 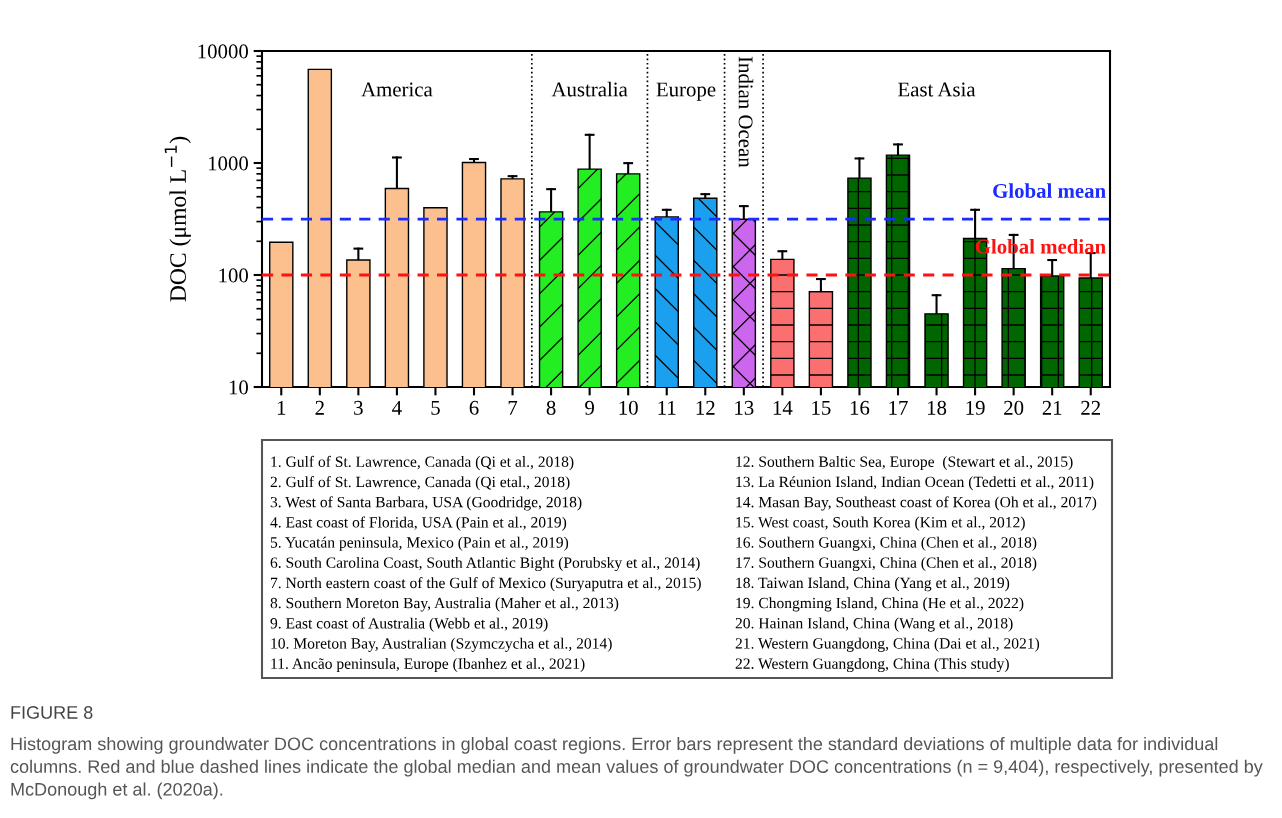 I want to click on caption: FIGURE 8, so click(x=52, y=712).